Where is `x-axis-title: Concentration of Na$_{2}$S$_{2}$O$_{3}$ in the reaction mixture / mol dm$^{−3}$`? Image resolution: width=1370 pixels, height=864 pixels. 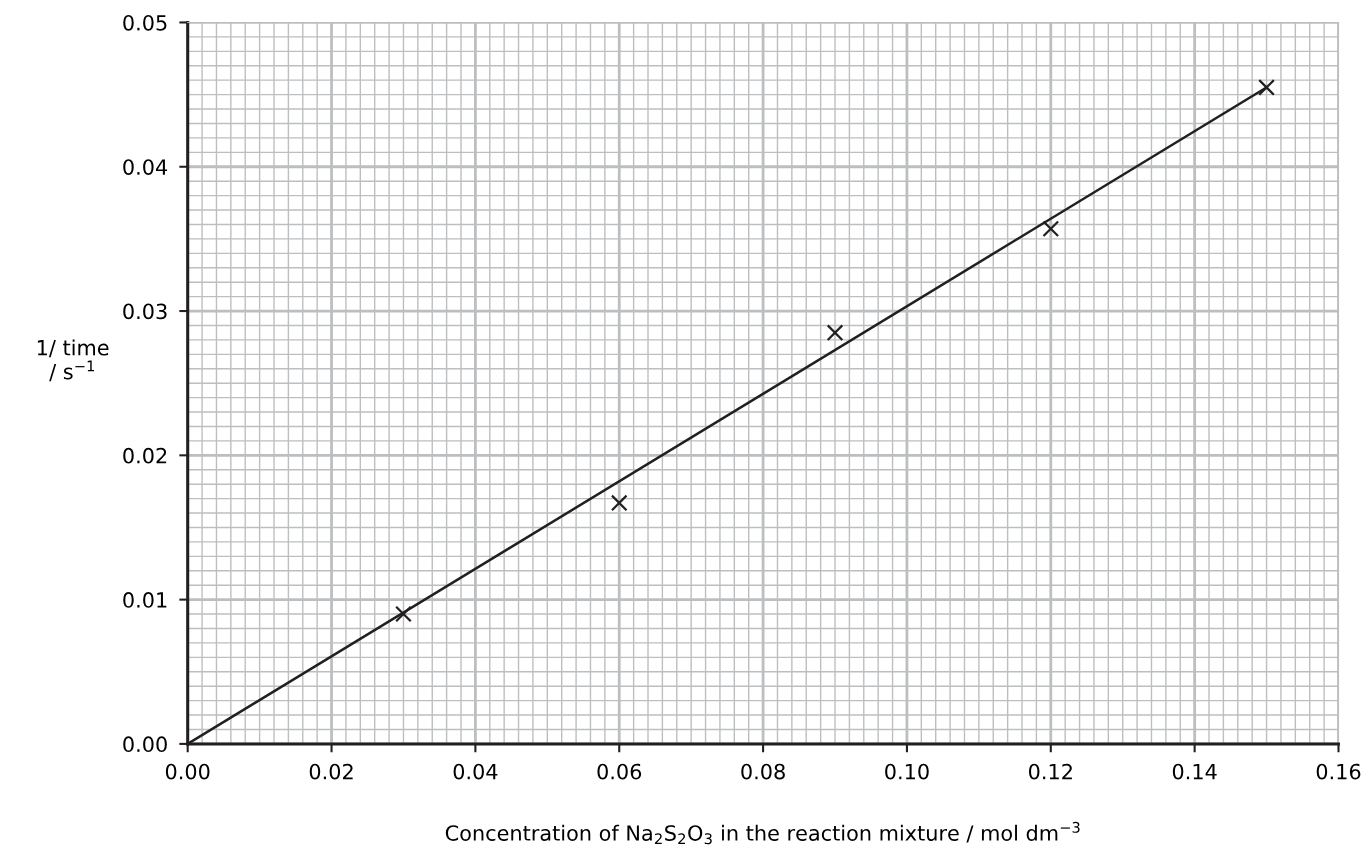 x-axis-title: Concentration of Na$_{2}$S$_{2}$O$_{3}$ in the reaction mixture / mol dm$^{−3}$ is located at coordinates (762, 833).